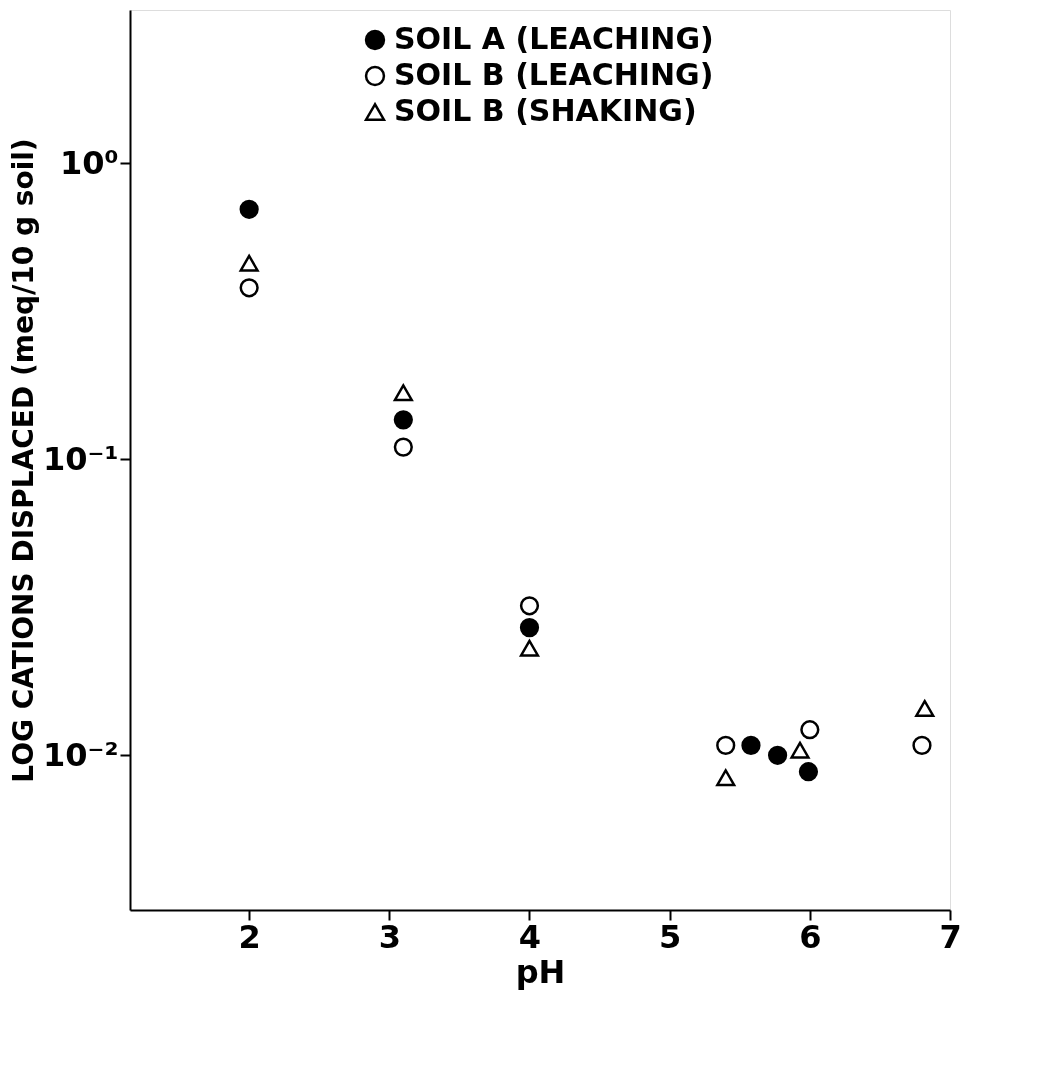  I want to click on y-tick-label: 10⁻¹, so click(81, 458).